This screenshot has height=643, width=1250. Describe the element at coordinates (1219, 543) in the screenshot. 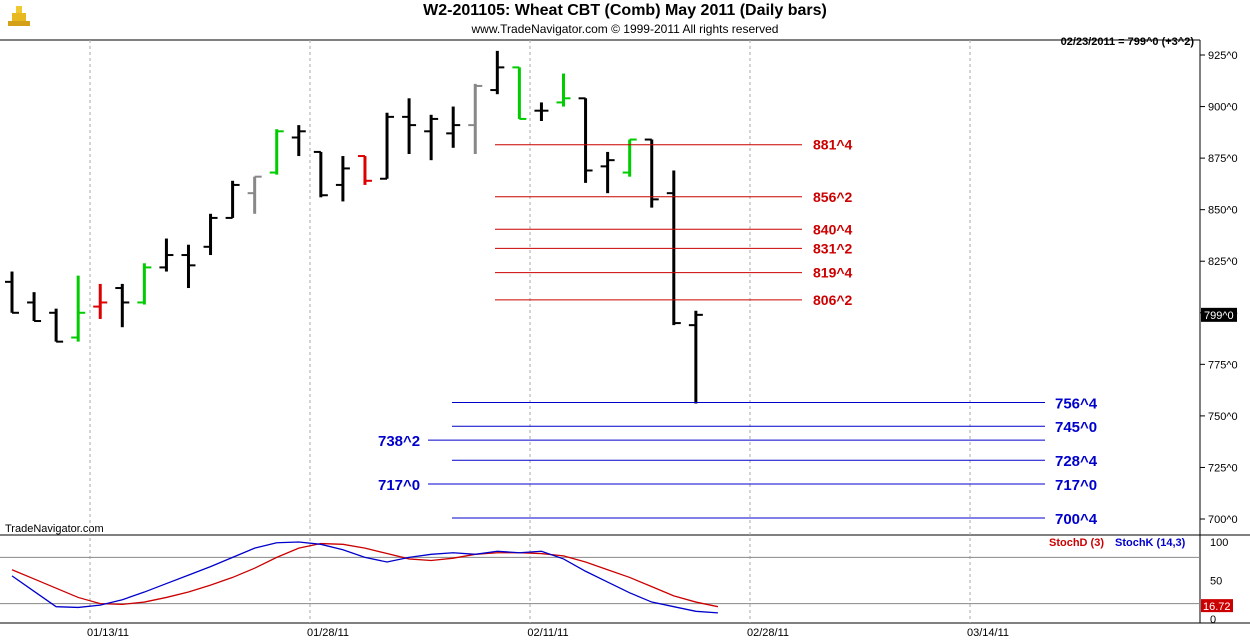

I see `stoch-y-tick-label: 100` at that location.